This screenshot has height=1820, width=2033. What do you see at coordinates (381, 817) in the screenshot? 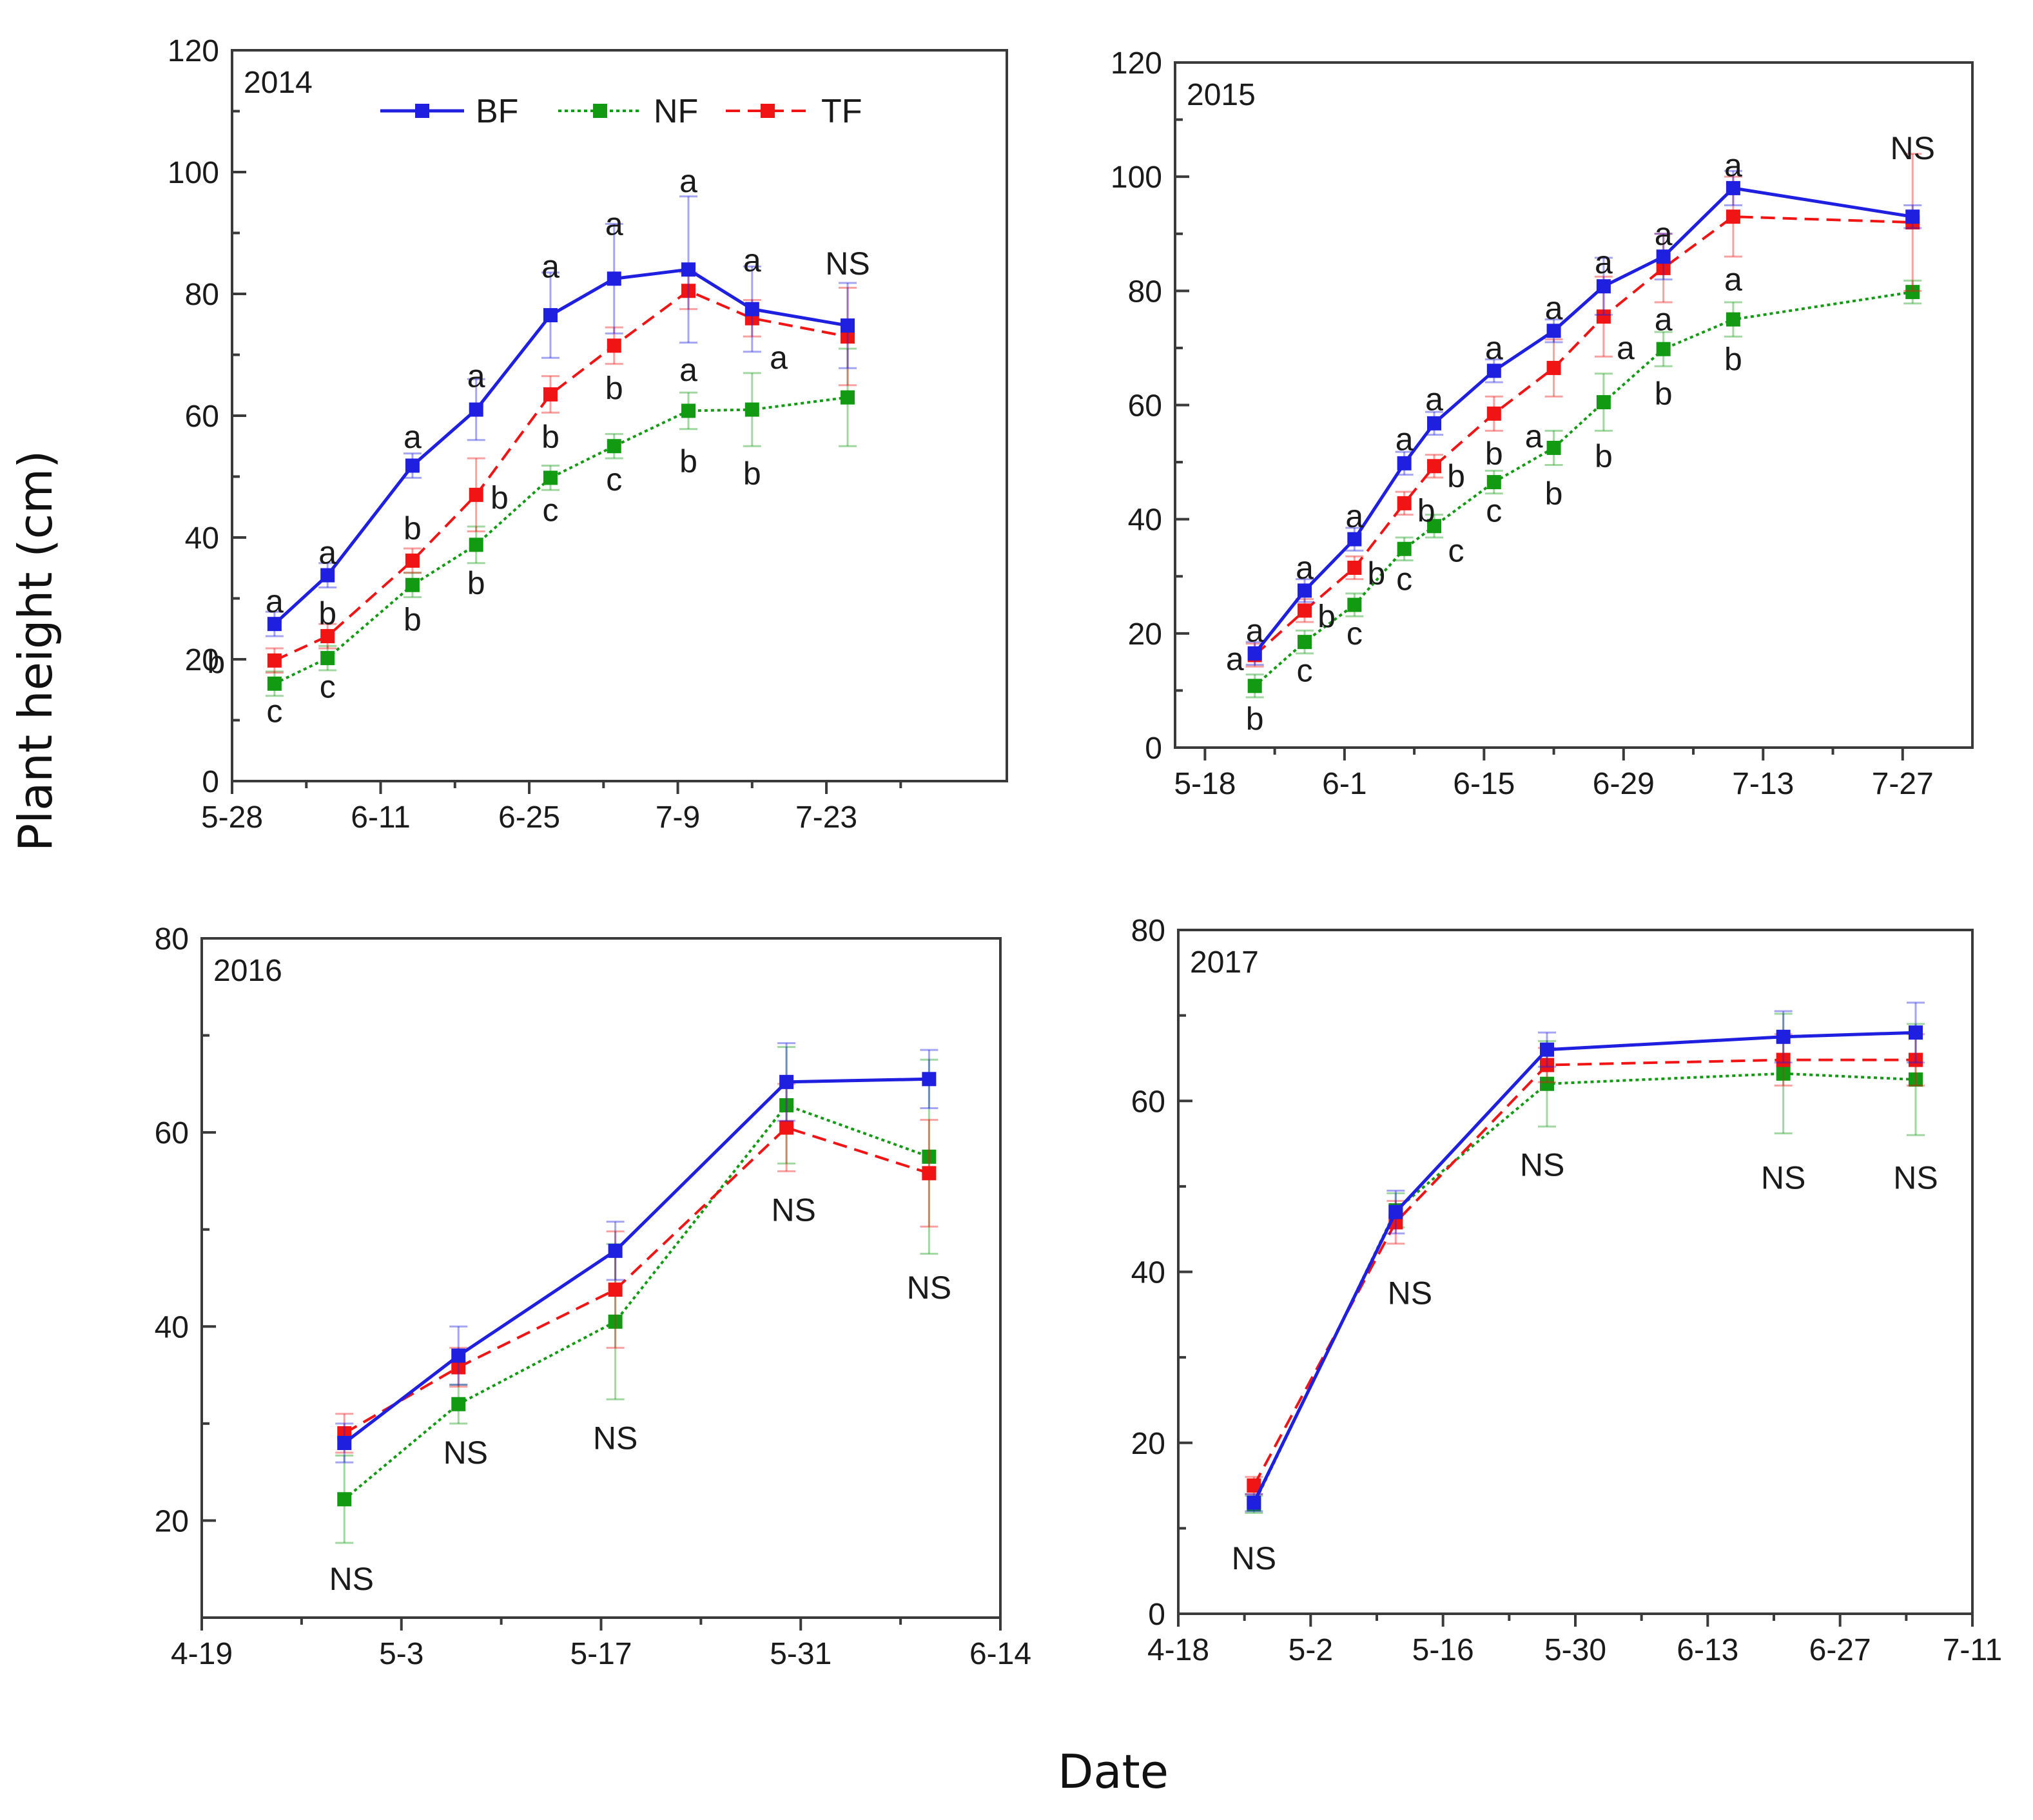
I see `x-tick-label: 6-11` at bounding box center [381, 817].